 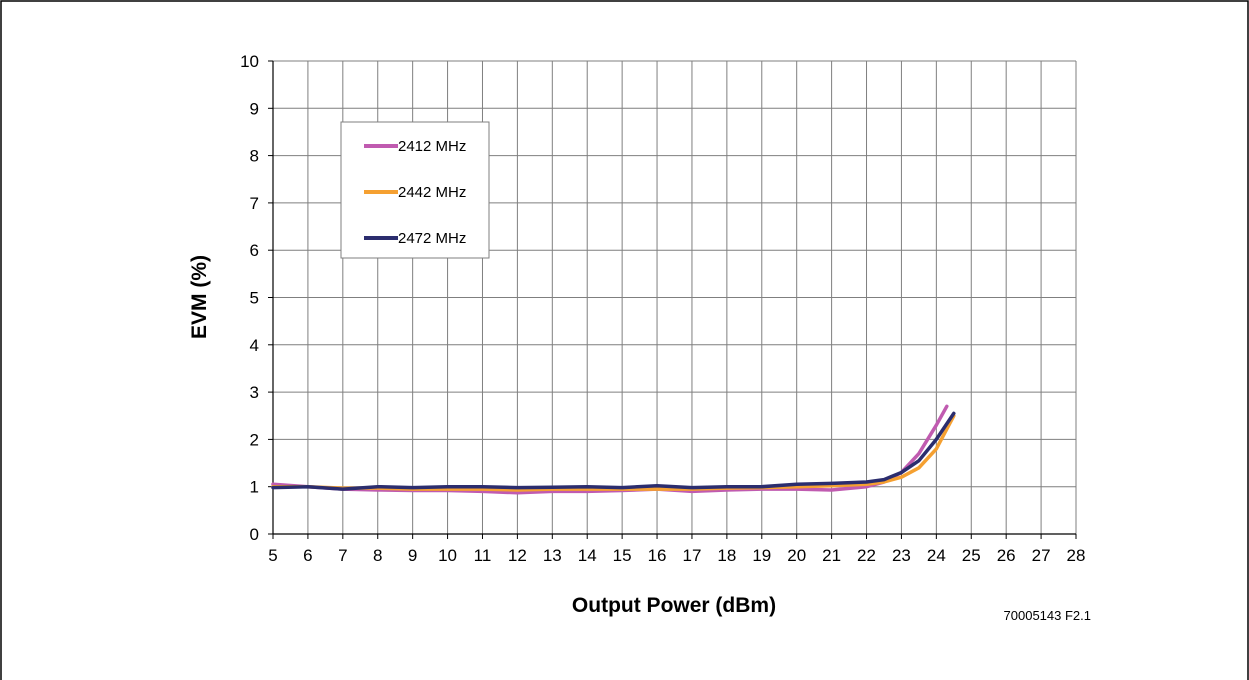 What do you see at coordinates (971, 555) in the screenshot?
I see `x-tick-label: 25` at bounding box center [971, 555].